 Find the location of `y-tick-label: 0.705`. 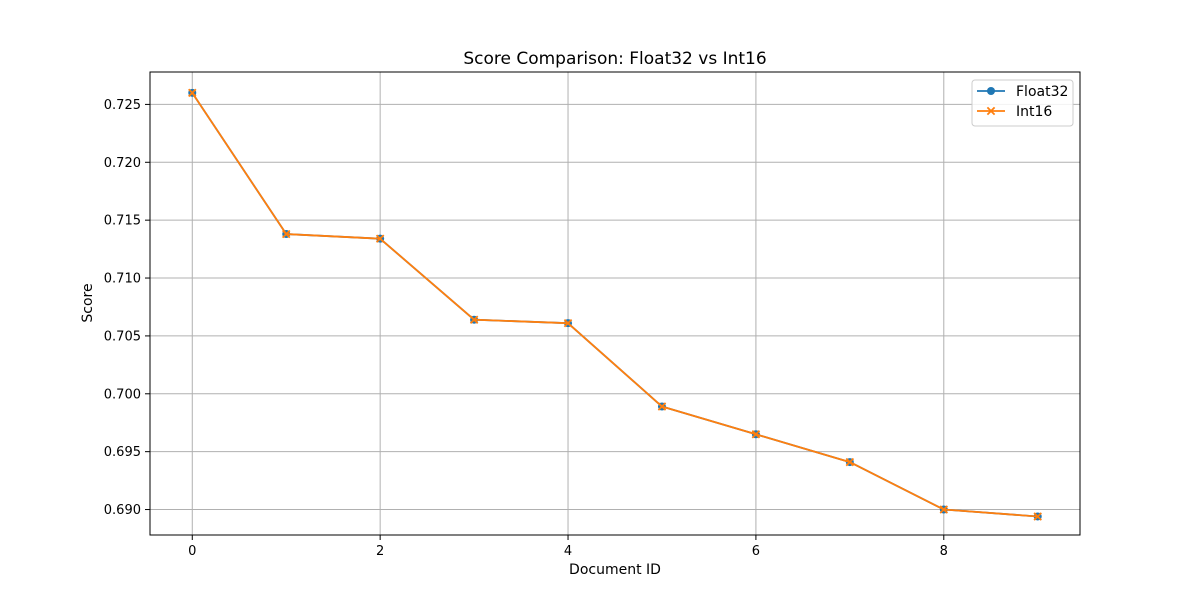

y-tick-label: 0.705 is located at coordinates (122, 336).